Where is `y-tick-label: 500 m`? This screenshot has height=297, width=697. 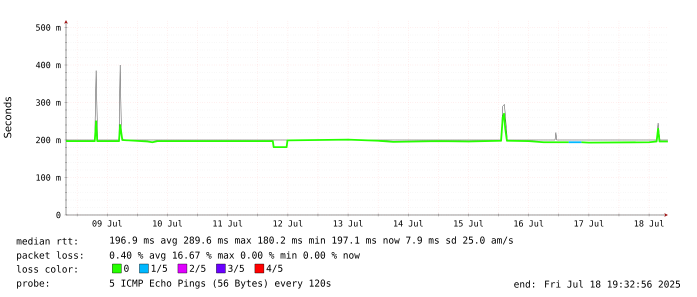
y-tick-label: 500 m is located at coordinates (48, 27).